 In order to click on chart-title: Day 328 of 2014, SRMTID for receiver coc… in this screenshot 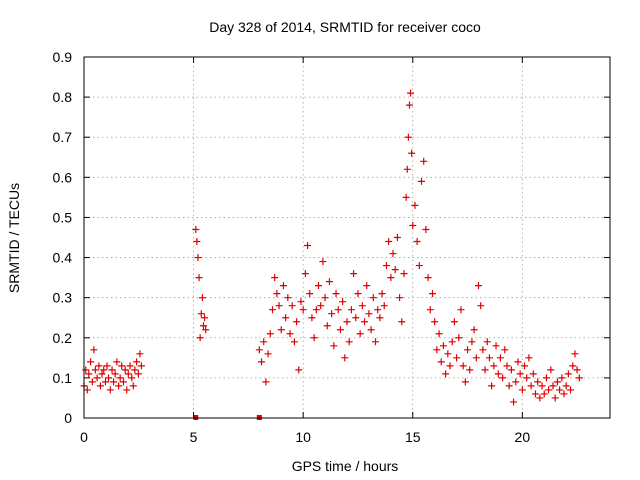, I will do `click(345, 27)`.